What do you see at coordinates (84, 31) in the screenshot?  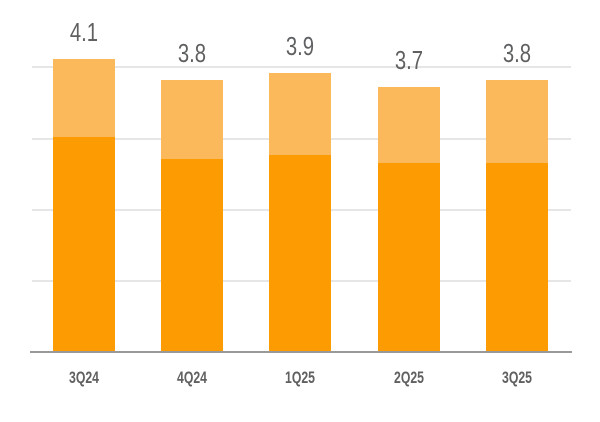 I see `total-value-label: 4.1` at bounding box center [84, 31].